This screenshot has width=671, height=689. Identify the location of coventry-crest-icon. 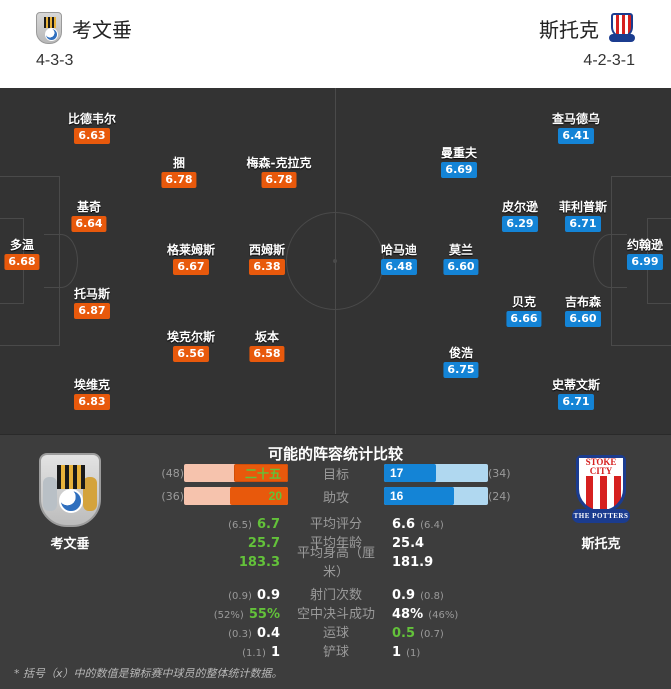
(70, 490).